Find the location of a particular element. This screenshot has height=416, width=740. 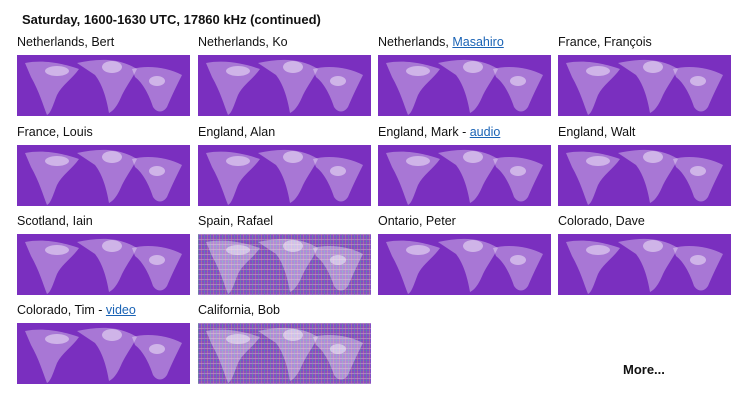

card-label: Colorado, Dave is located at coordinates (644, 221).